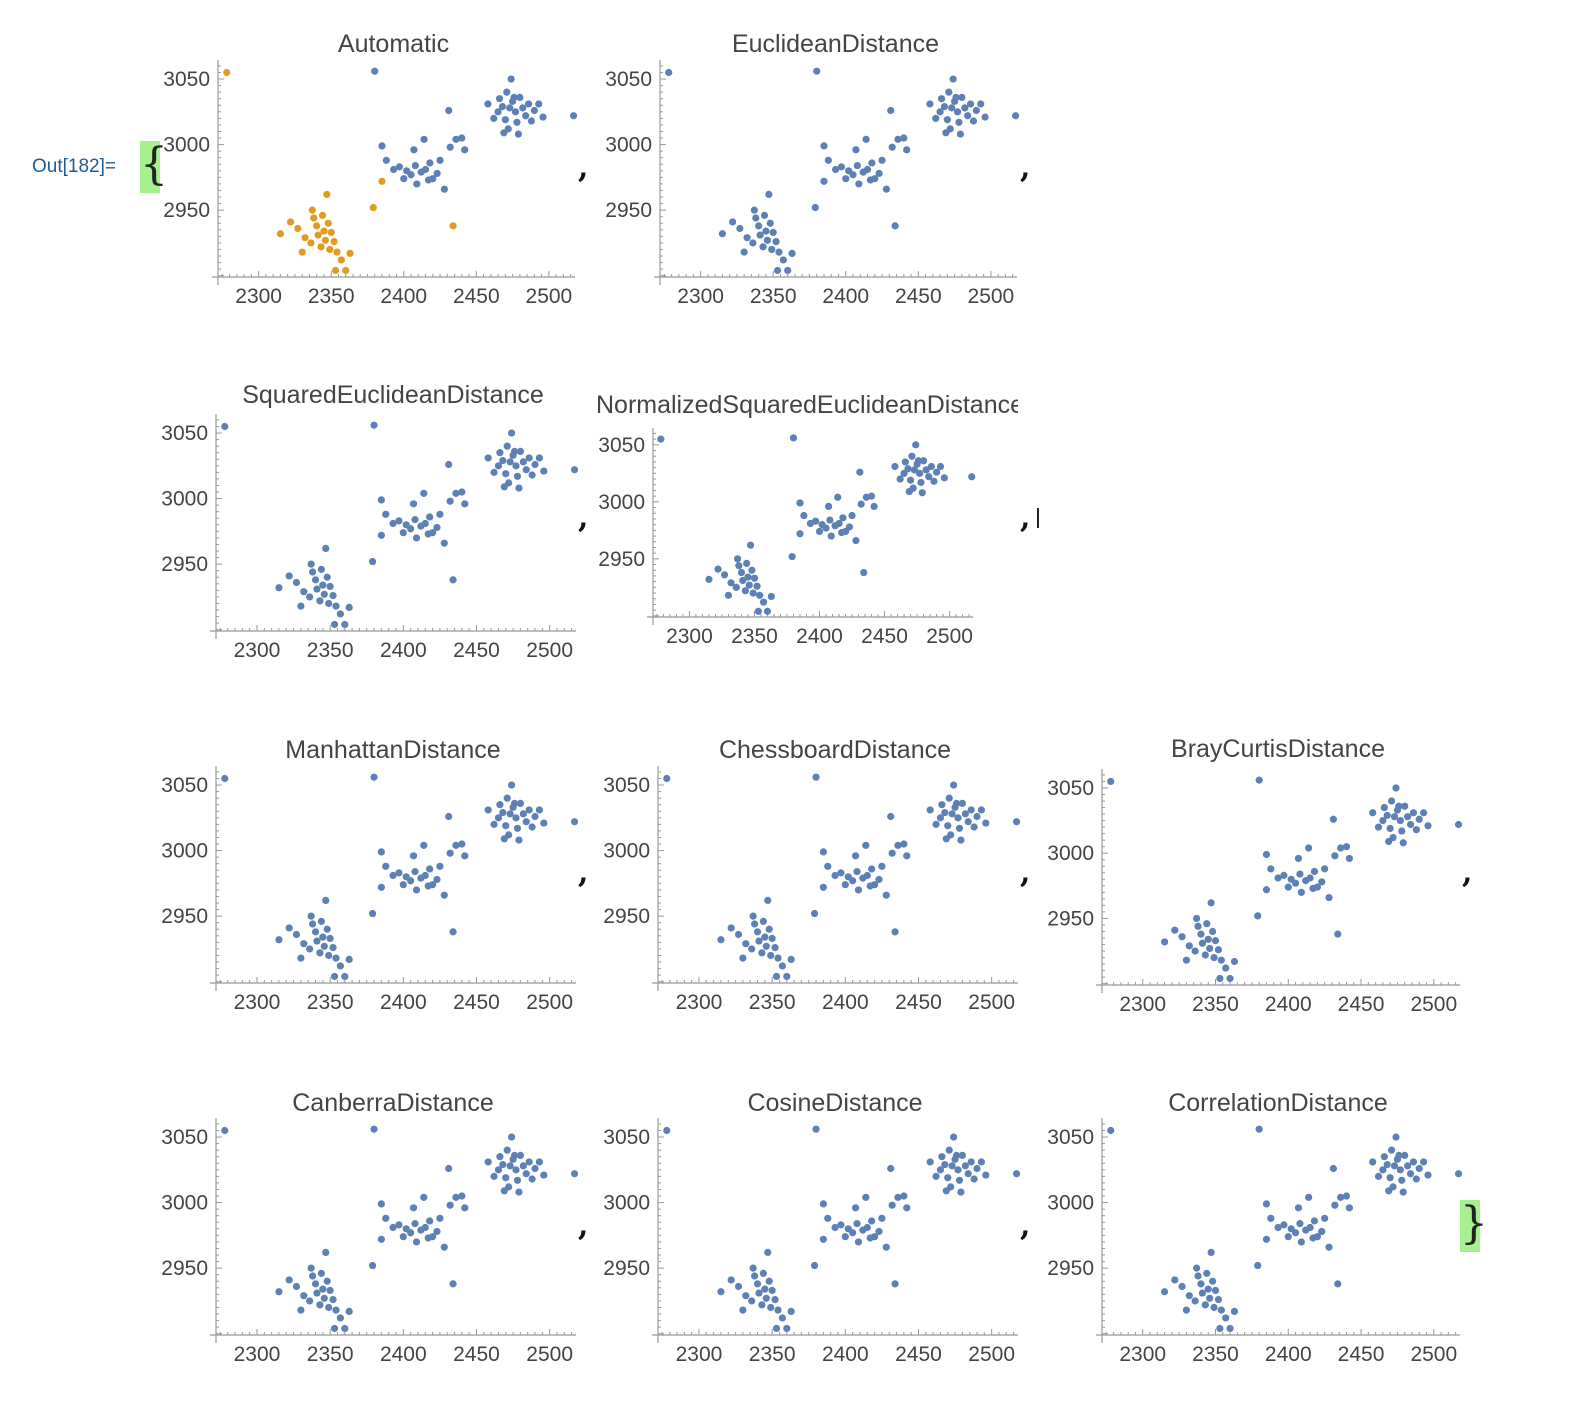  I want to click on x-tick-label: 2450, so click(884, 636).